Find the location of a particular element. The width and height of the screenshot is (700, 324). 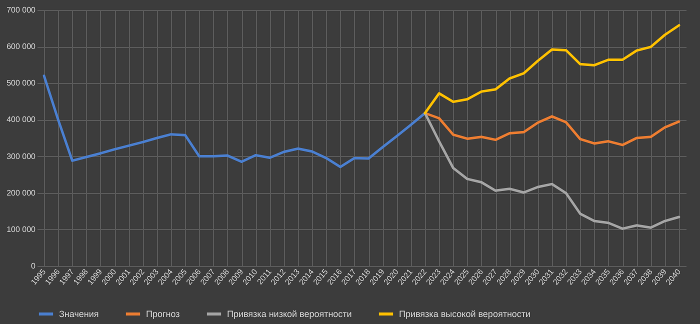

y-tick-label: 700 000 is located at coordinates (21, 10).